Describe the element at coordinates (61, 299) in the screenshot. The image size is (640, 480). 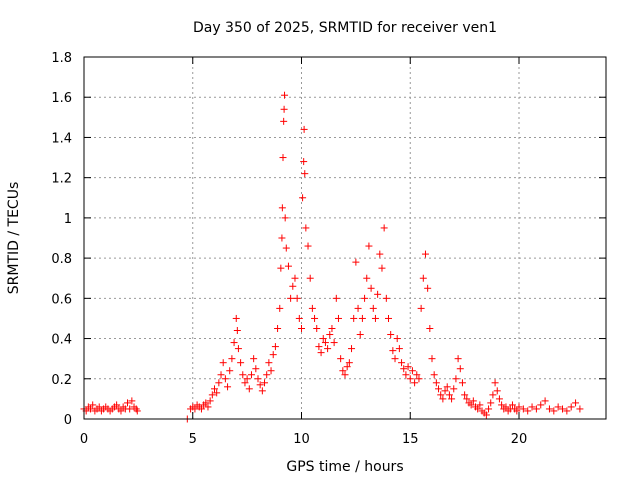
I see `y-tick-label: 0.6` at that location.